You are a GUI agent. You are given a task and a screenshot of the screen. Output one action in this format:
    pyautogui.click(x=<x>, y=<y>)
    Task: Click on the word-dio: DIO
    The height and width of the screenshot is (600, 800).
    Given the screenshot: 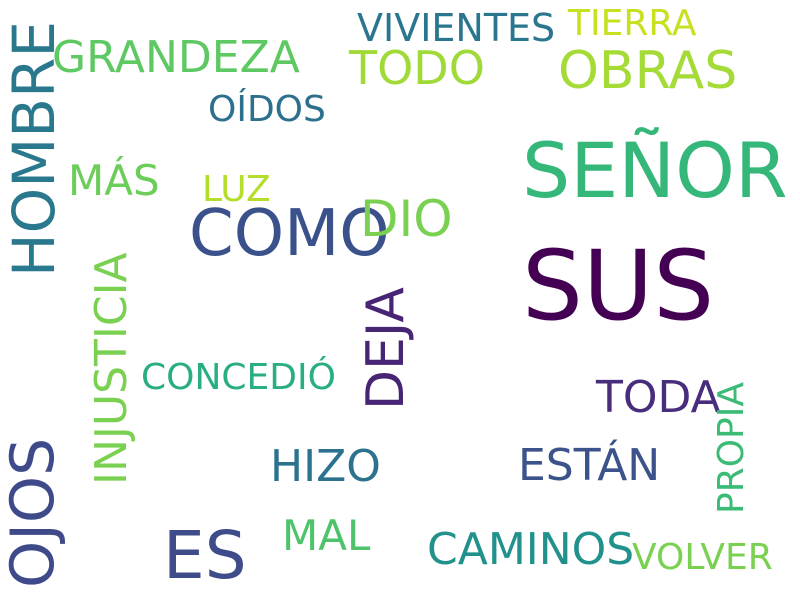 What is the action you would take?
    pyautogui.click(x=406, y=219)
    